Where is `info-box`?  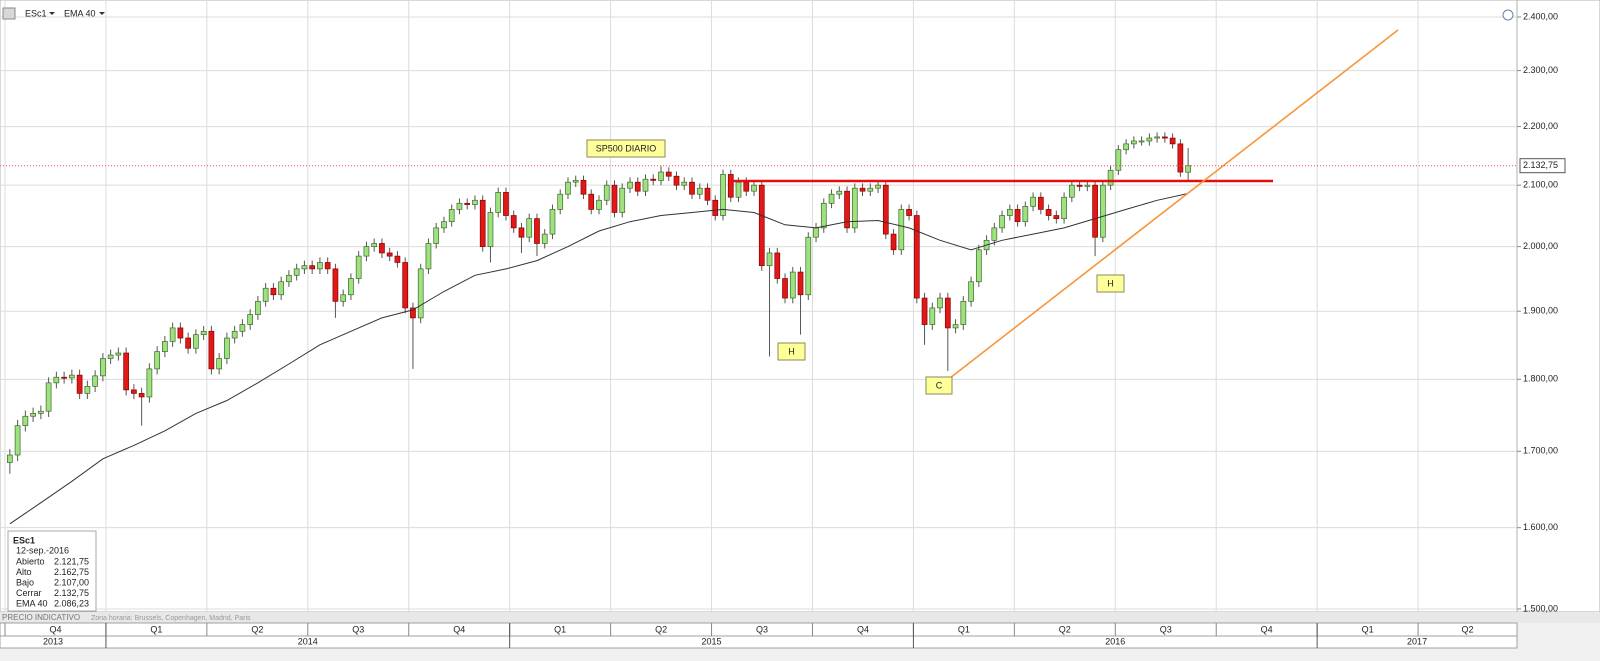
info-box is located at coordinates (52, 571).